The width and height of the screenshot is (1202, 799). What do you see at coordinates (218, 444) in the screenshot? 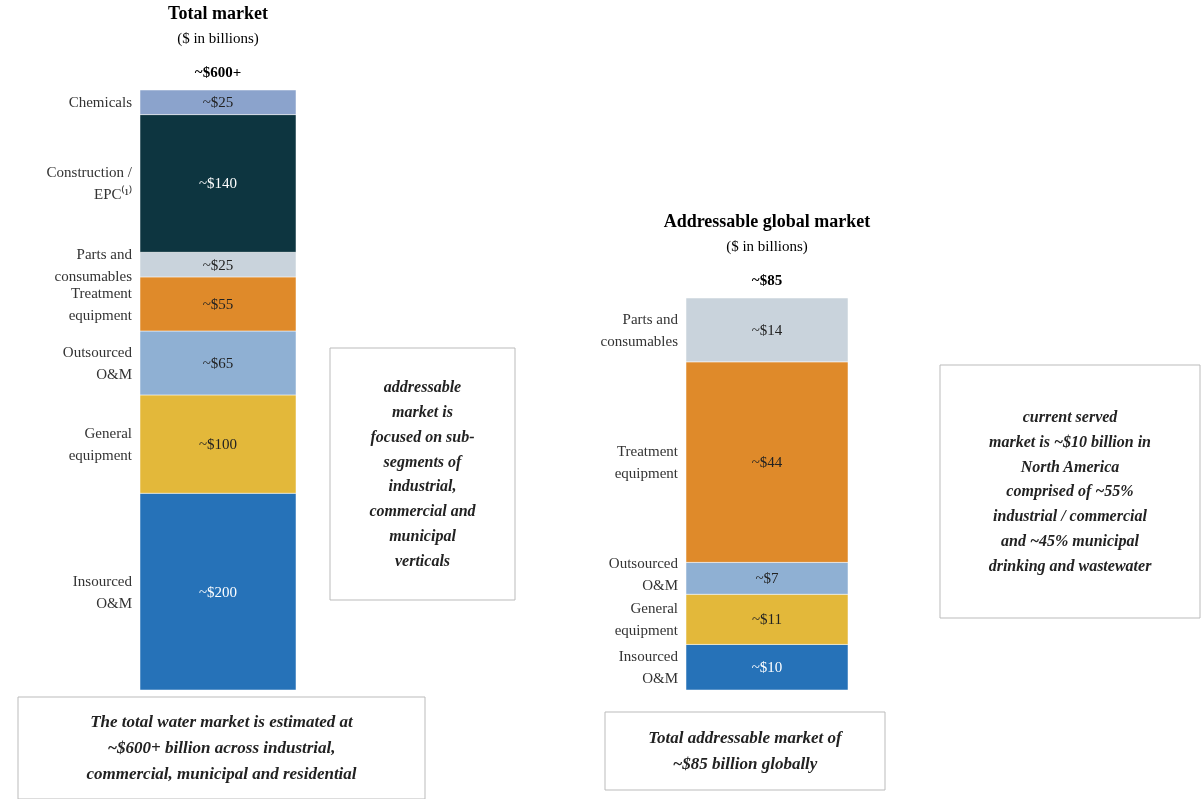
I see `data-label: ~$100` at bounding box center [218, 444].